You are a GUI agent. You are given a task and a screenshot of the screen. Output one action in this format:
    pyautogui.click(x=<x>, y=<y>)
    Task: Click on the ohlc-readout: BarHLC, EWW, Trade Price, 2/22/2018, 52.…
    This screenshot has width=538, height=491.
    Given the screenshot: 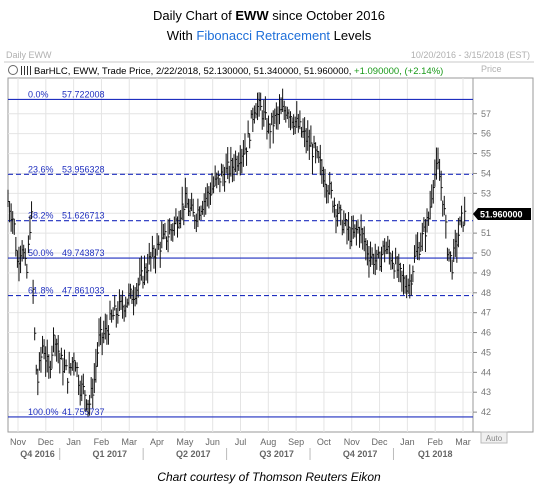 What is the action you would take?
    pyautogui.click(x=225, y=71)
    